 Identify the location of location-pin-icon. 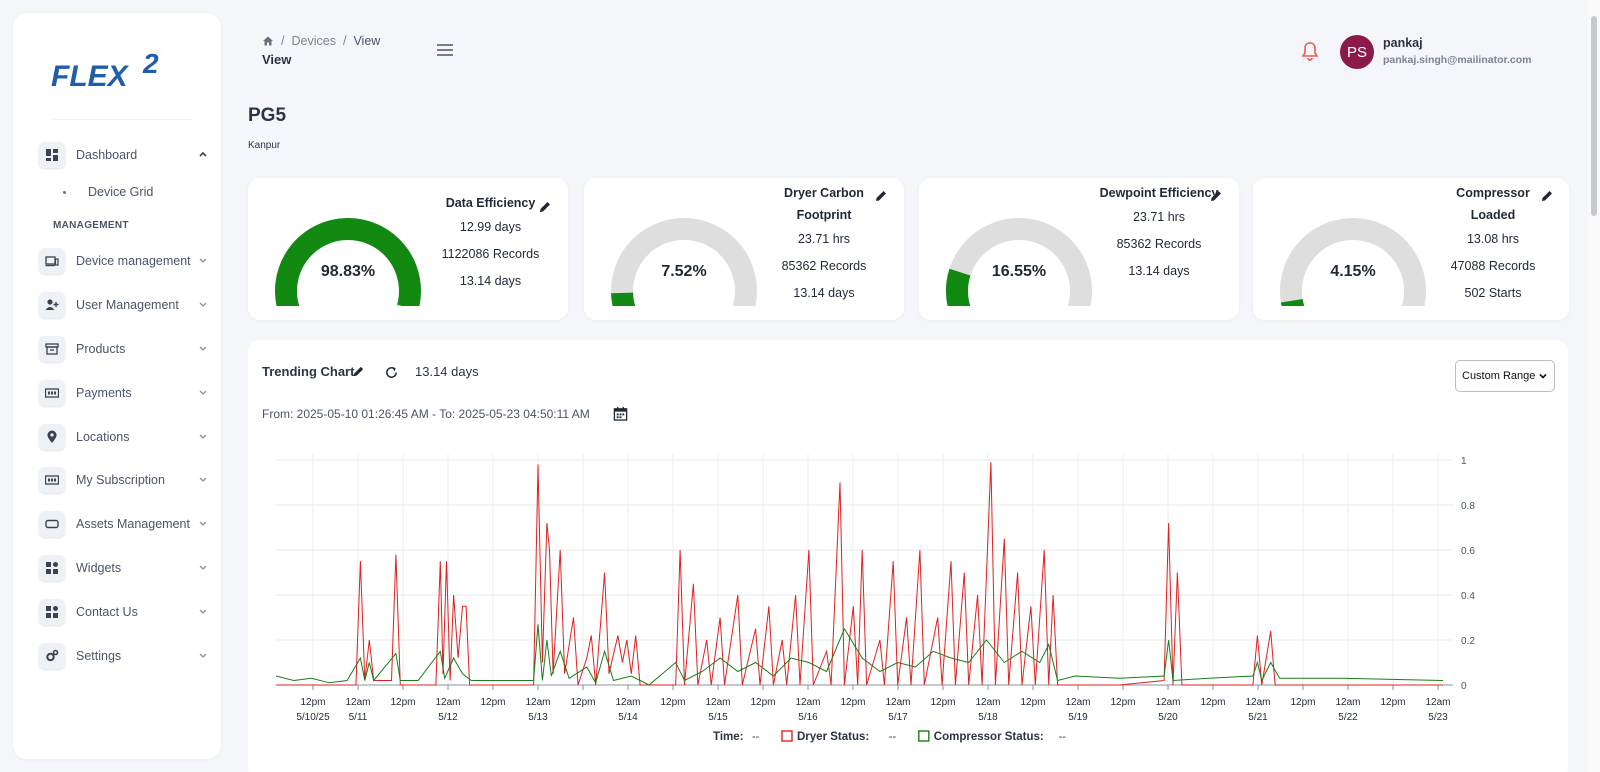
(52, 437).